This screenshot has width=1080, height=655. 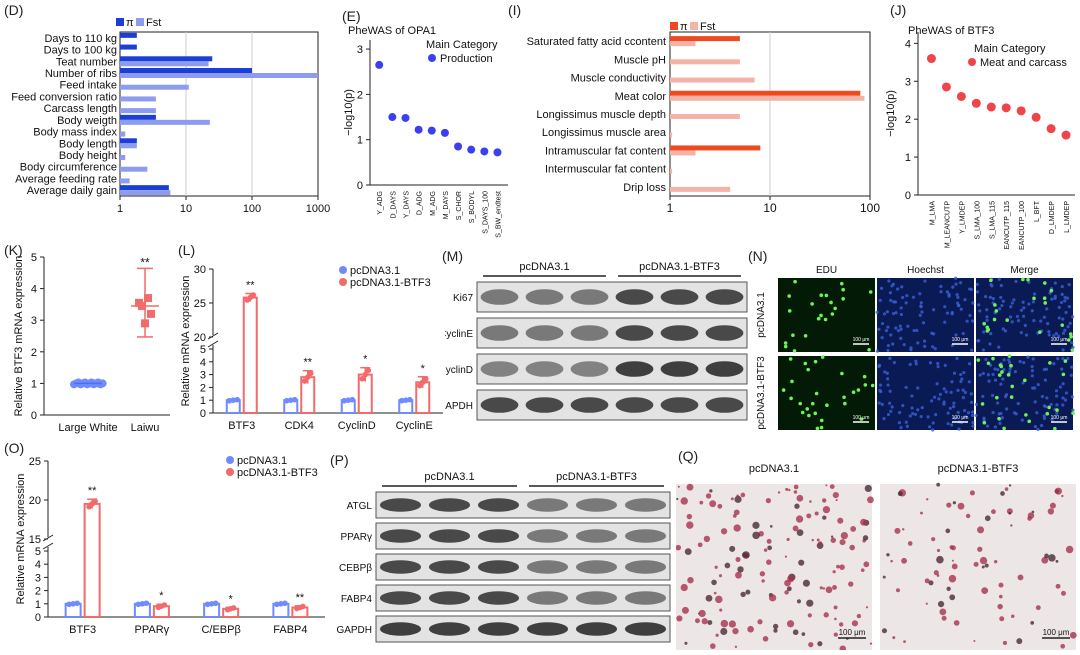 What do you see at coordinates (392, 117) in the screenshot?
I see `chart-e-point` at bounding box center [392, 117].